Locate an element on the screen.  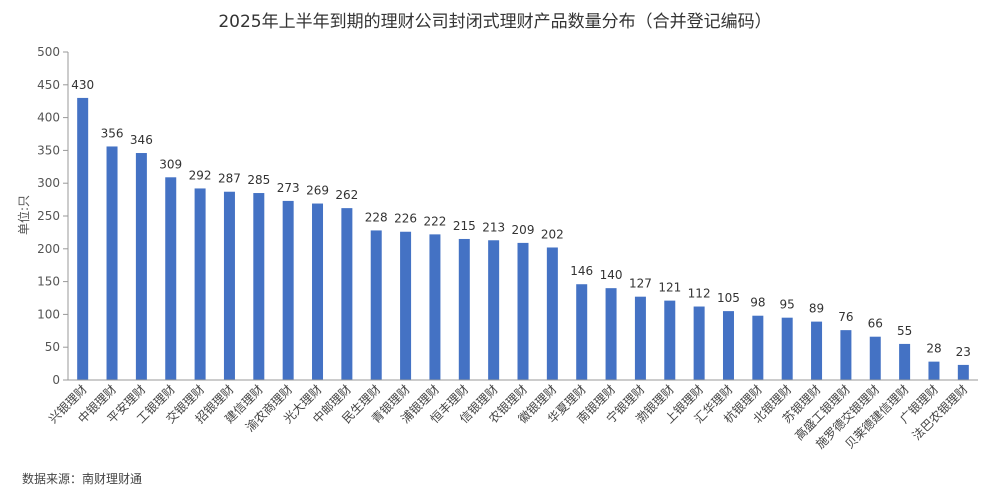
bar-value-label: 309 is located at coordinates (170, 164).